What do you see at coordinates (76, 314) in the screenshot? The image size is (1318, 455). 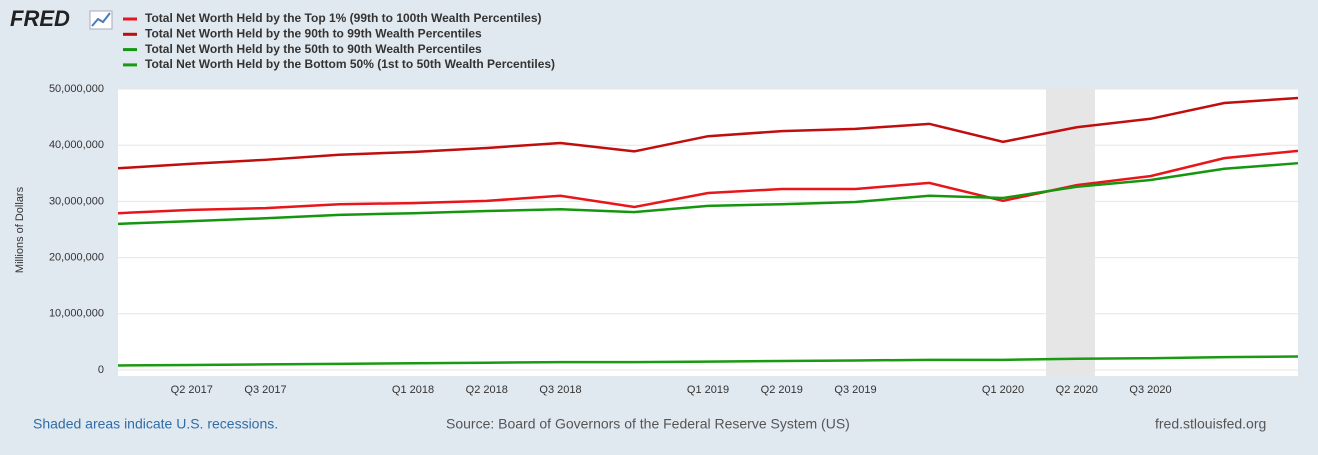 I see `y-tick-label: 10,000,000` at bounding box center [76, 314].